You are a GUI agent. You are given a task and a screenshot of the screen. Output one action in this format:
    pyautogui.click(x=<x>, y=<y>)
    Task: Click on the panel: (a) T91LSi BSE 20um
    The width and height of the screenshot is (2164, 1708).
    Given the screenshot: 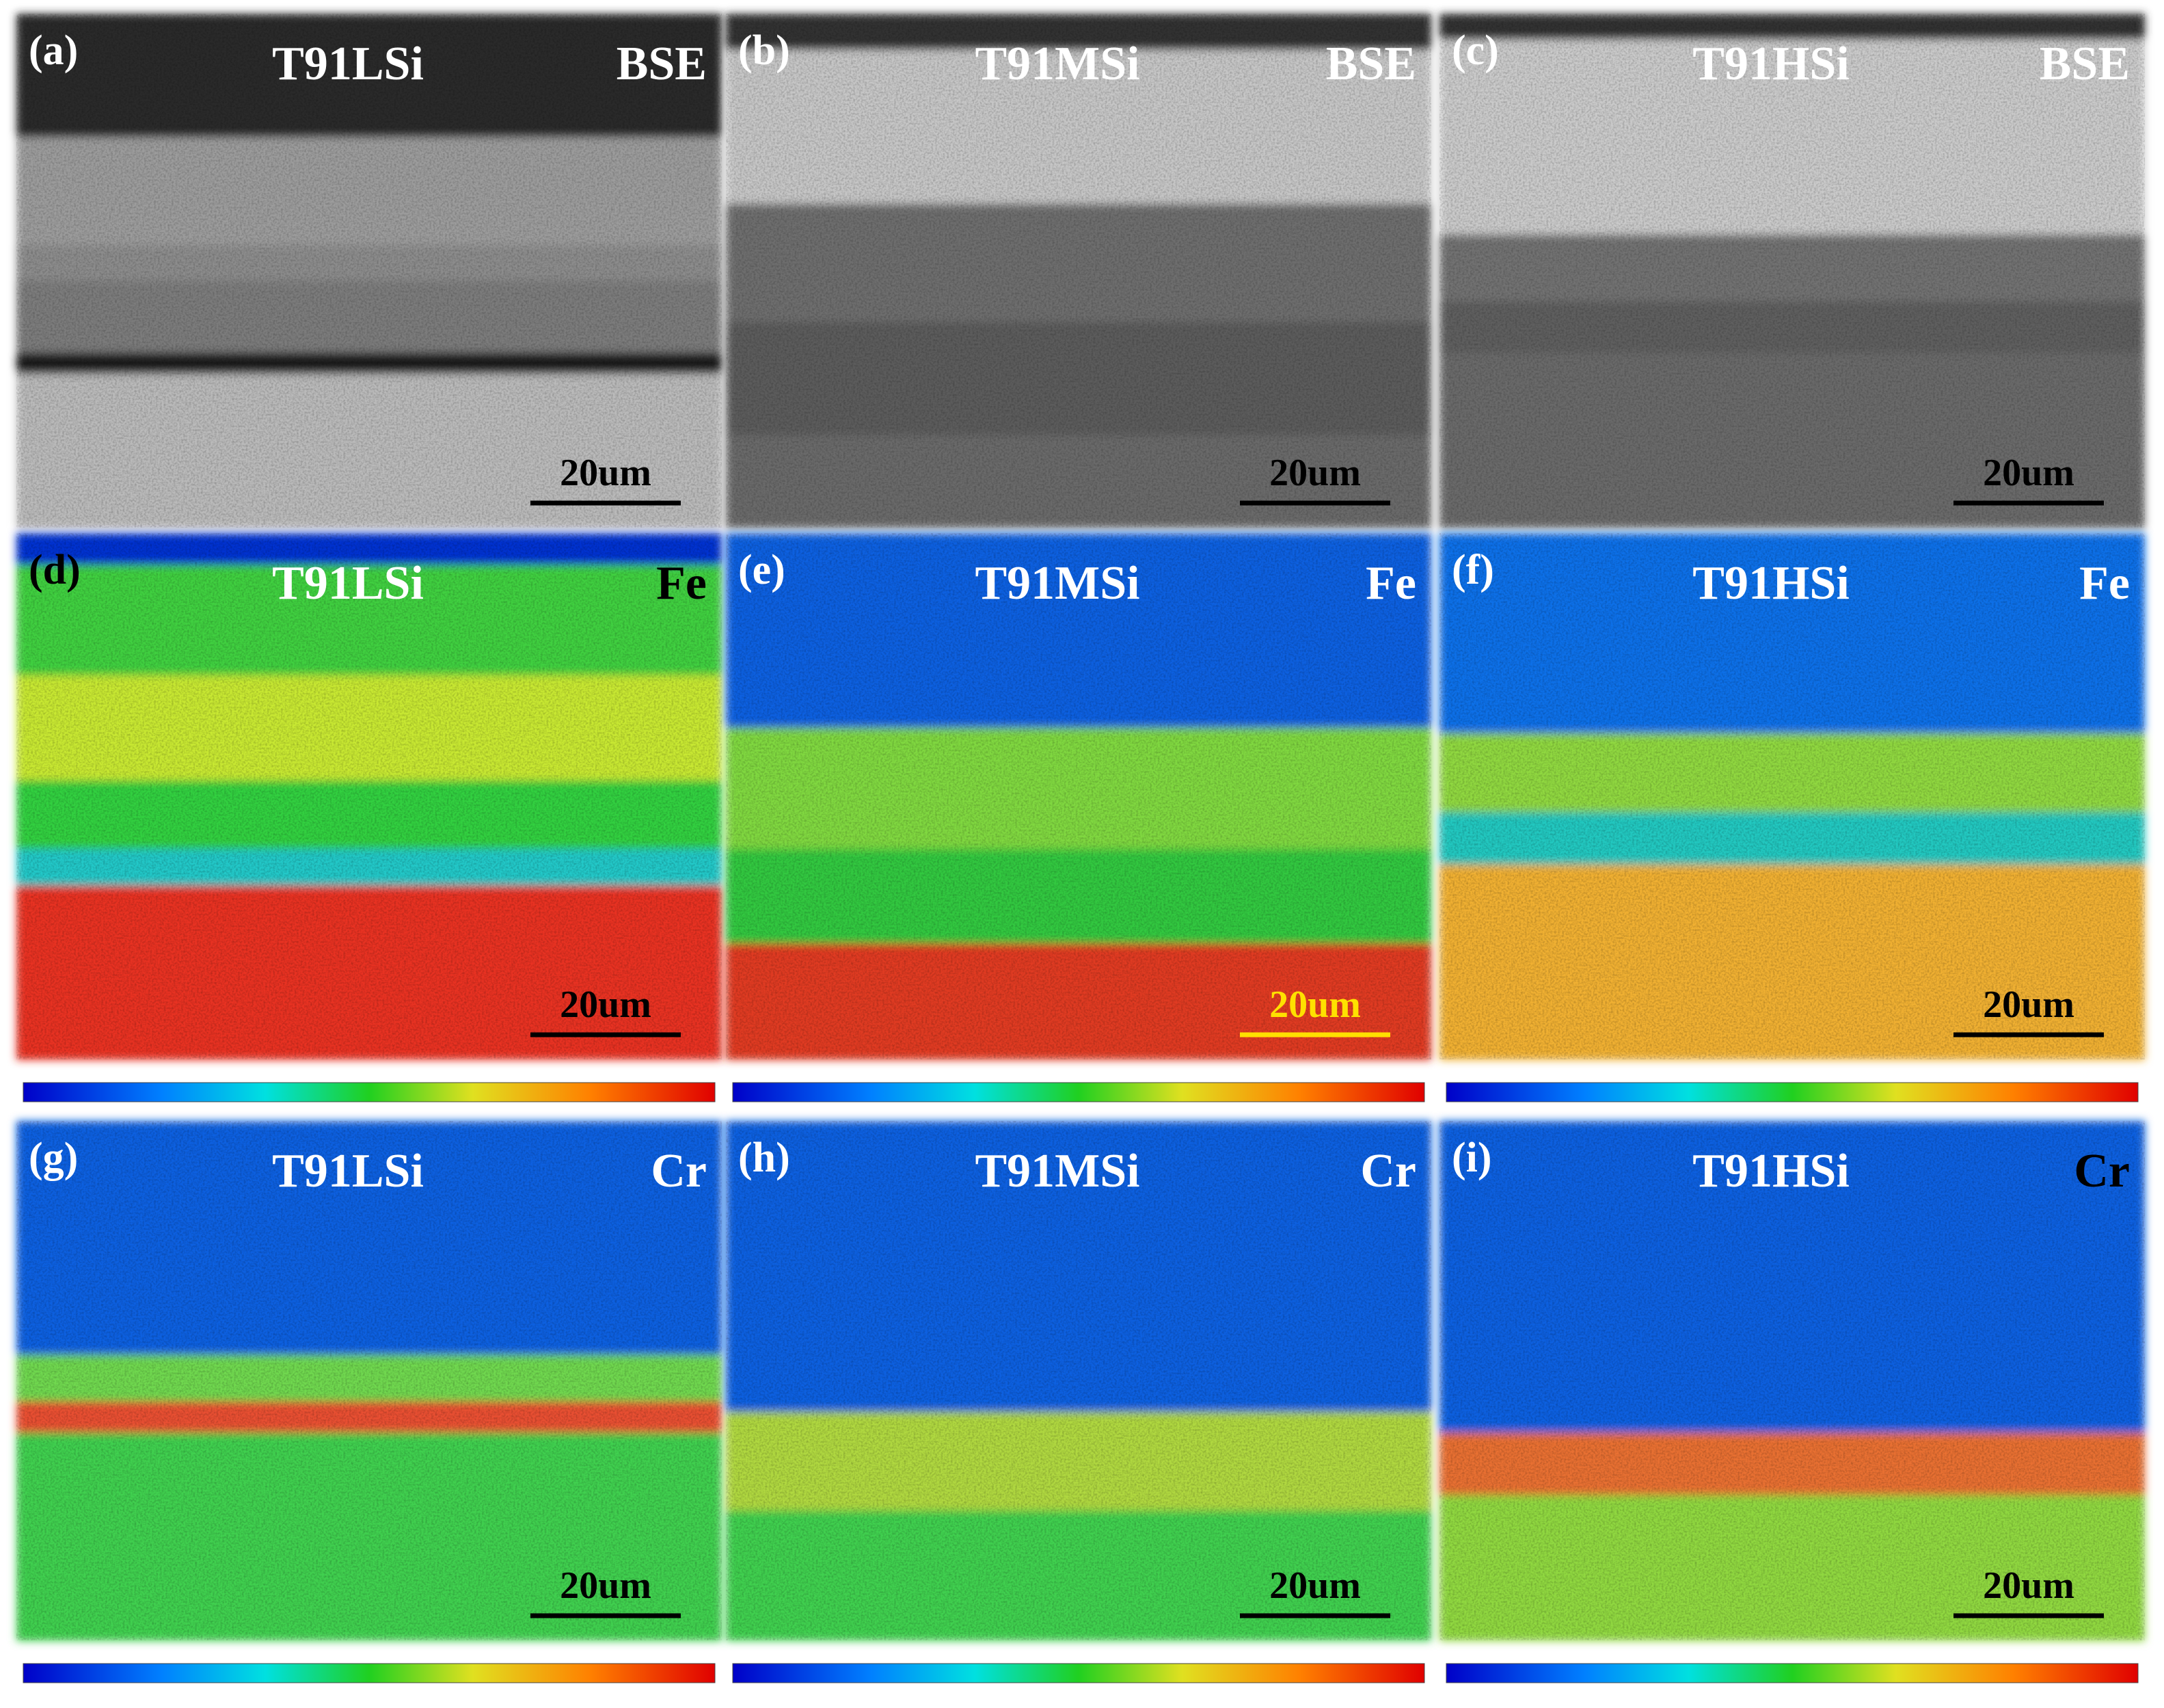 What is the action you would take?
    pyautogui.click(x=369, y=271)
    